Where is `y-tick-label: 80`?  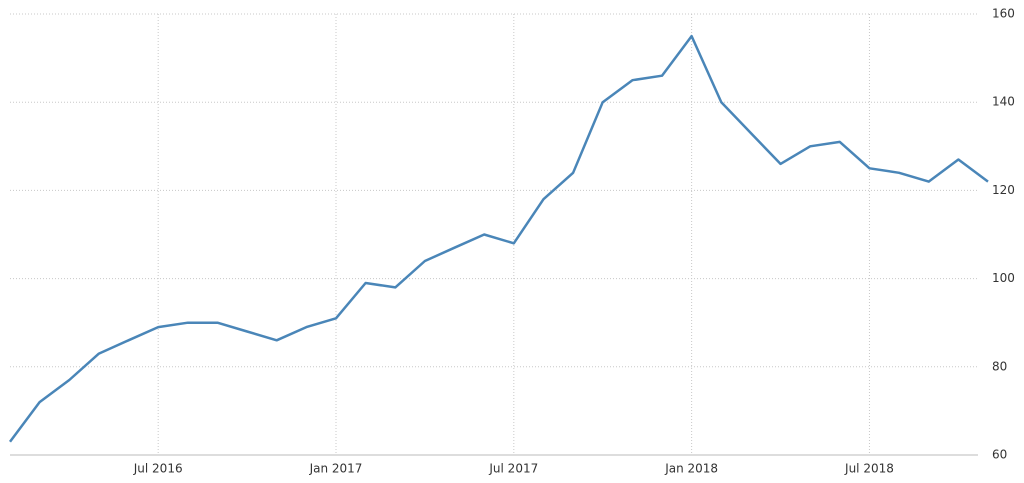
y-tick-label: 80 is located at coordinates (999, 366).